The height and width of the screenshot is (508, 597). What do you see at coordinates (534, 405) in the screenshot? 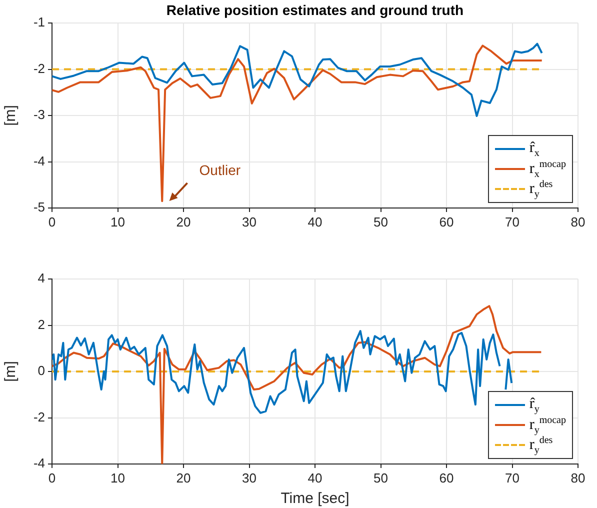
I see `legend-label: r̂$_{y}$` at bounding box center [534, 405].